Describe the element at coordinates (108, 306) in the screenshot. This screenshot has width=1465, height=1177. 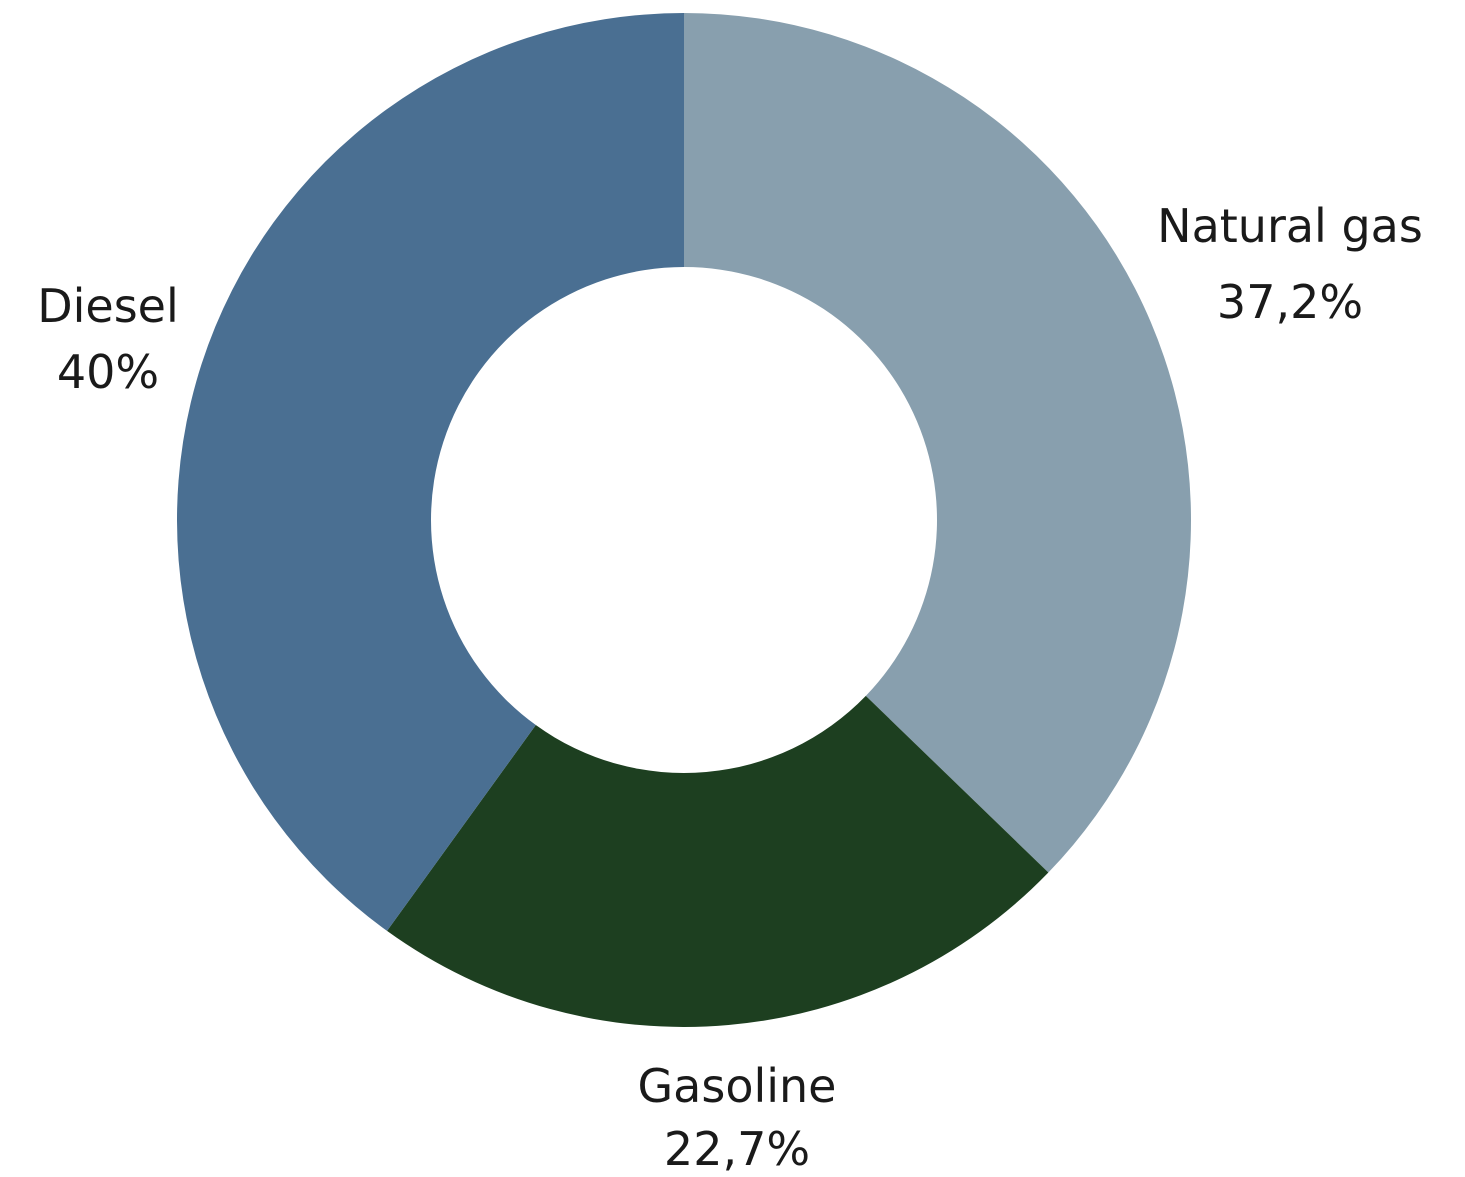
I see `slice-label-diesel: Diesel` at that location.